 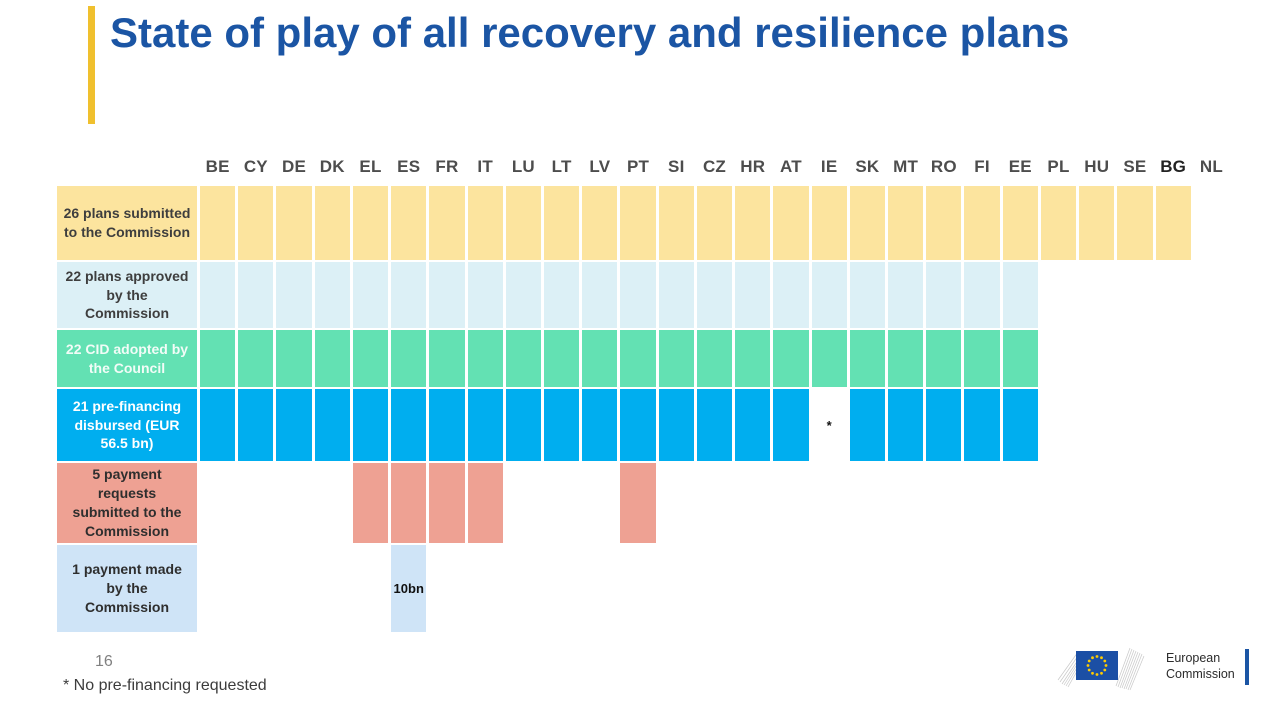 I want to click on cell-1-se, so click(x=1134, y=295).